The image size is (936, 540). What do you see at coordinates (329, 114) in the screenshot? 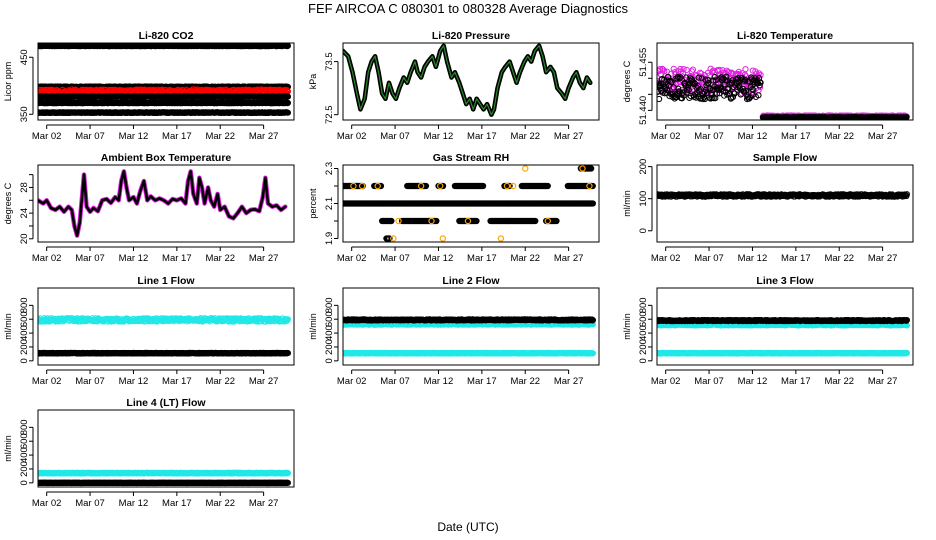
I see `y-tick-label: 72.5` at bounding box center [329, 114].